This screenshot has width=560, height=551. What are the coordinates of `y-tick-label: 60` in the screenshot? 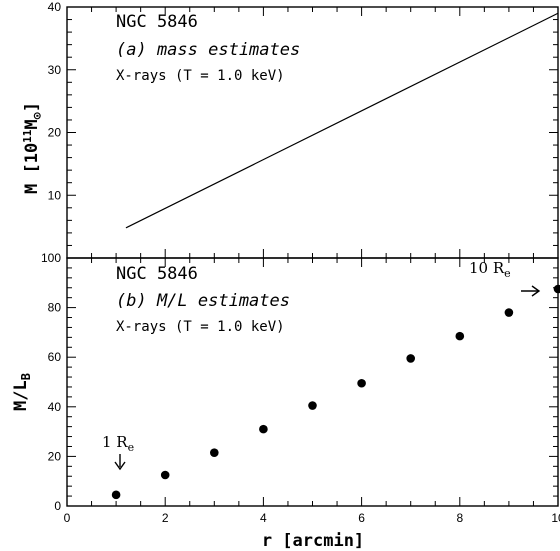 It's located at (55, 357).